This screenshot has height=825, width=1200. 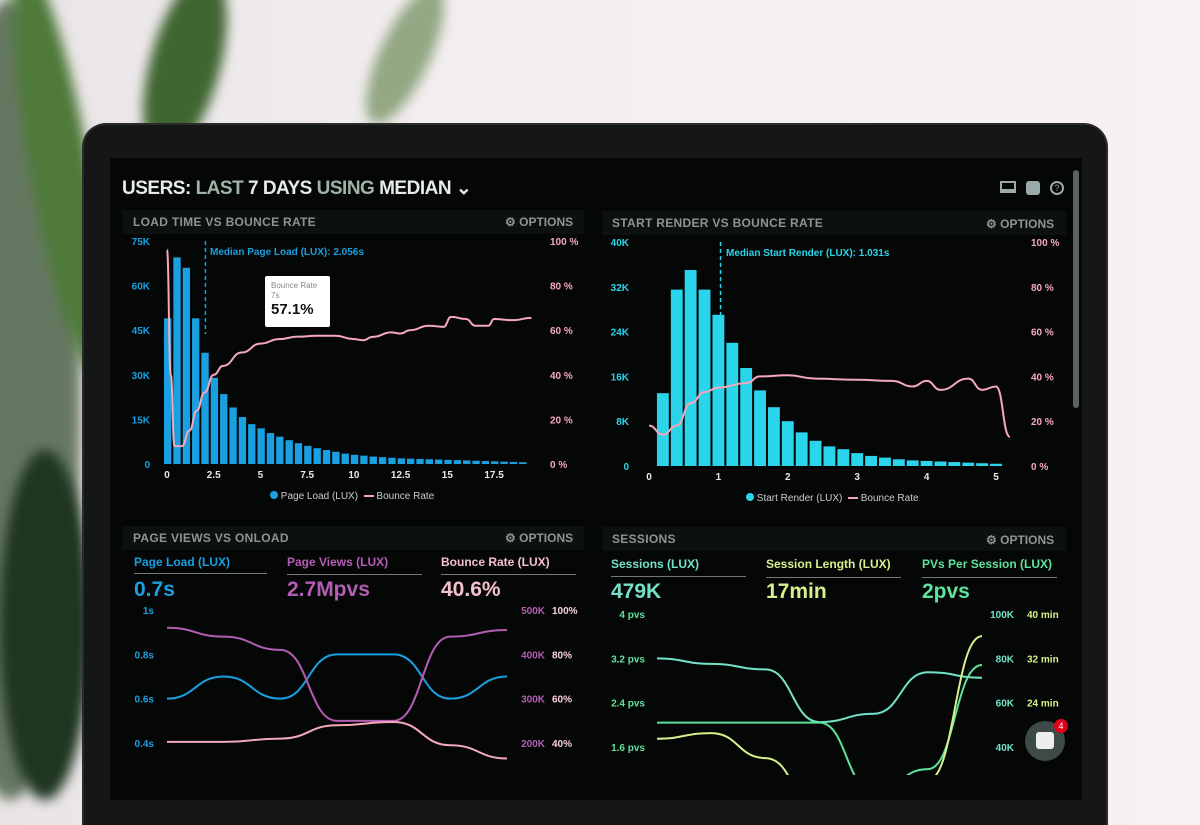 I want to click on y-tick-label: 0.8s, so click(x=145, y=655).